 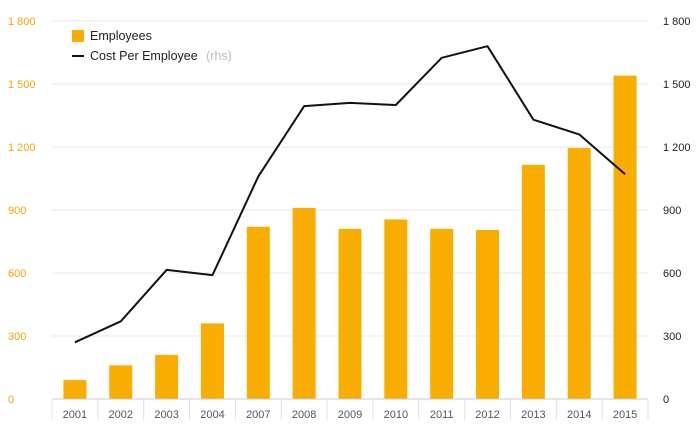 I want to click on x-tick-label-2008: 2008, so click(x=304, y=415).